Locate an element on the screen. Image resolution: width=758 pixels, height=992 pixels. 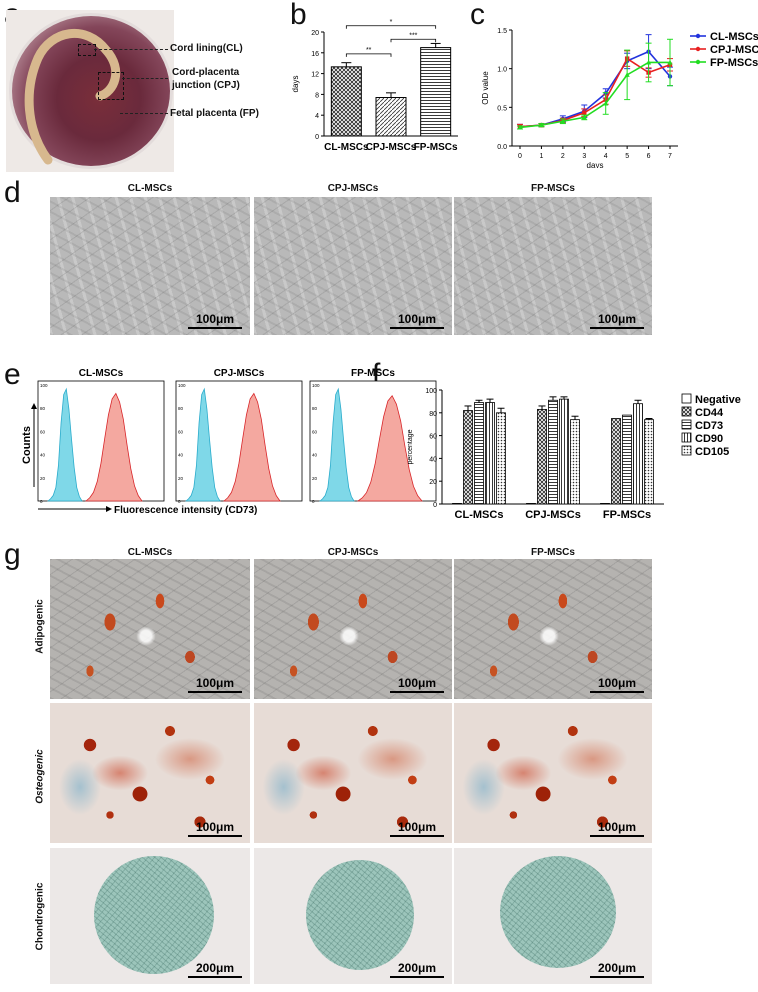
y-tick-label: 20 is located at coordinates (315, 478).